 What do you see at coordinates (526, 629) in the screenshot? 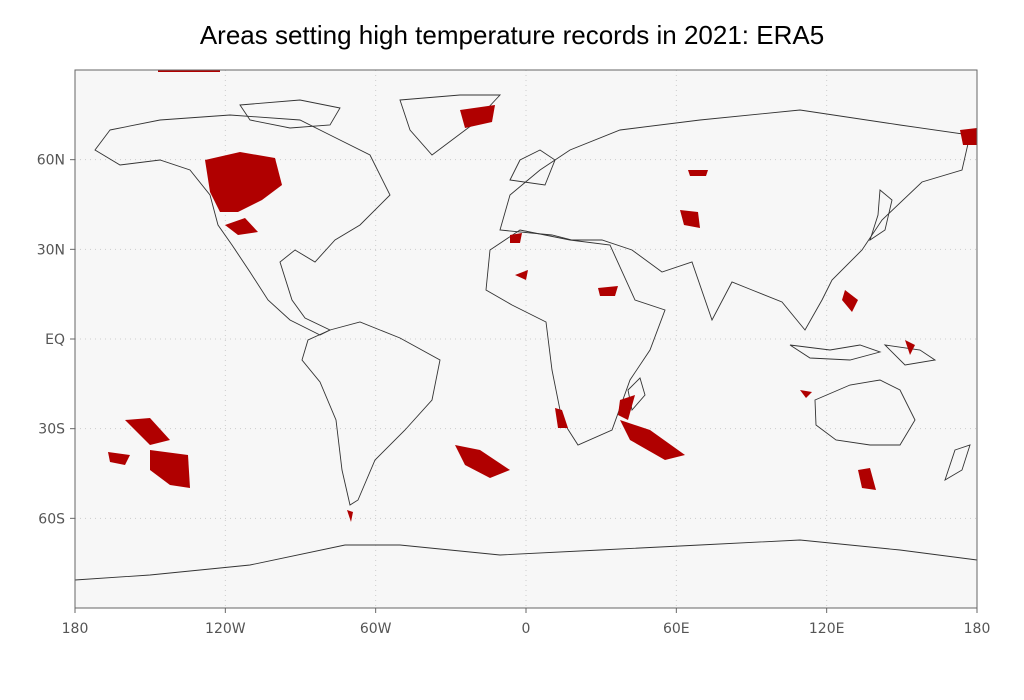
I see `x-tick-label: 0` at bounding box center [526, 629].